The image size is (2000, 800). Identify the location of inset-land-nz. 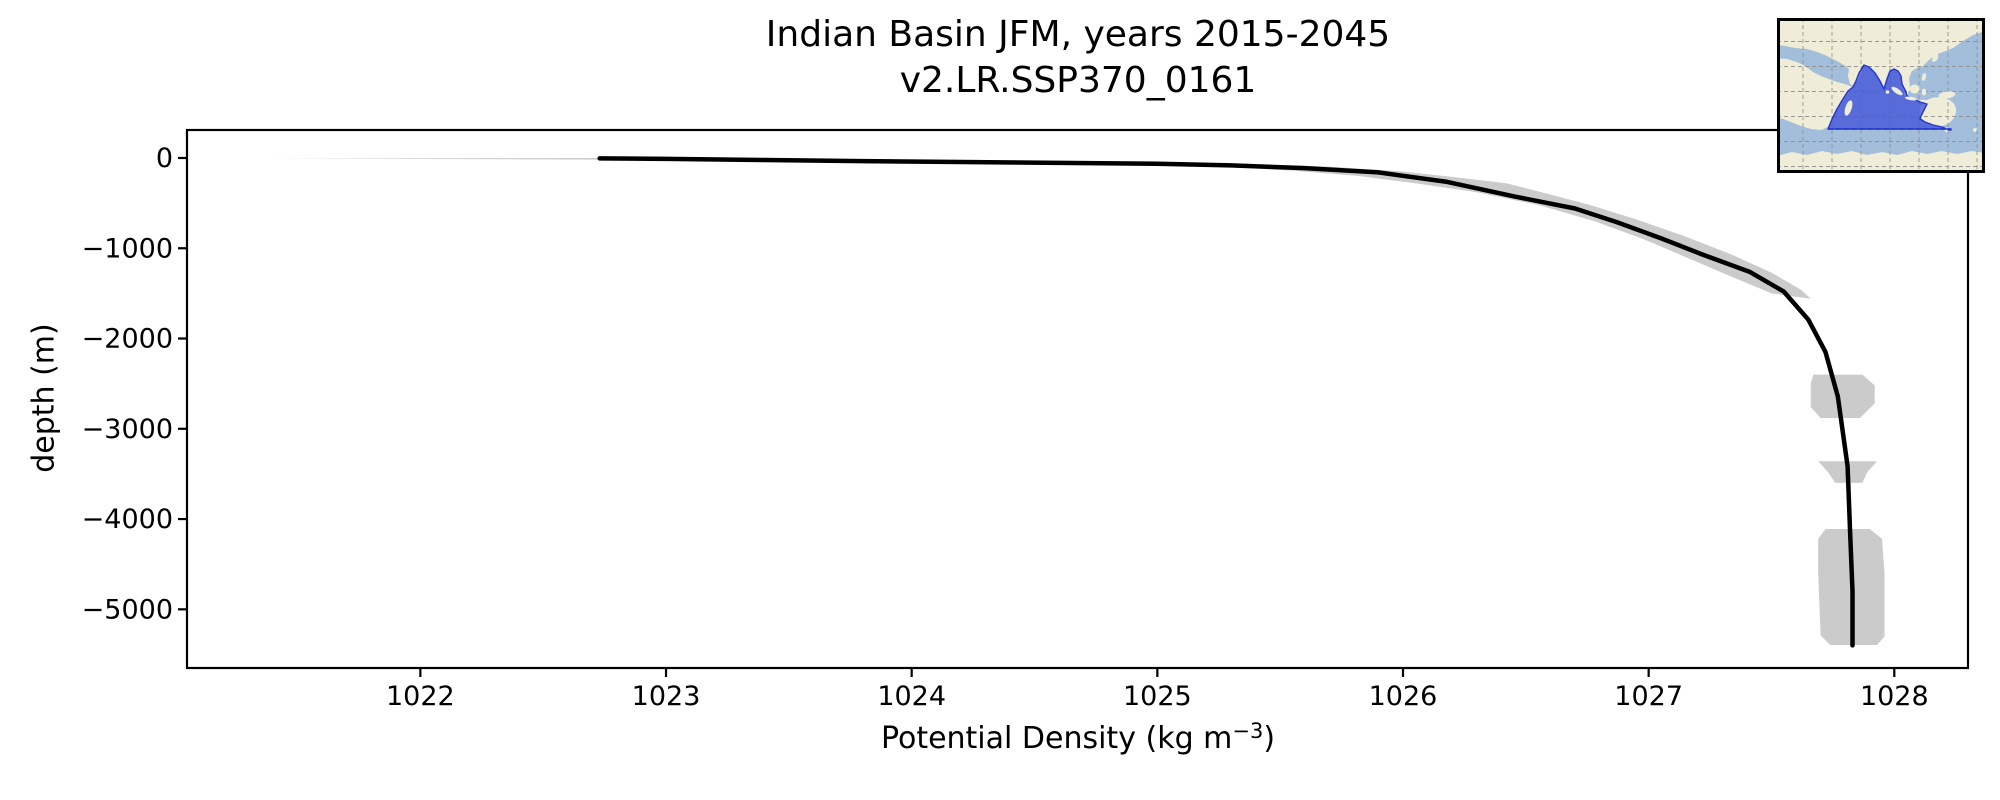
(1975, 130).